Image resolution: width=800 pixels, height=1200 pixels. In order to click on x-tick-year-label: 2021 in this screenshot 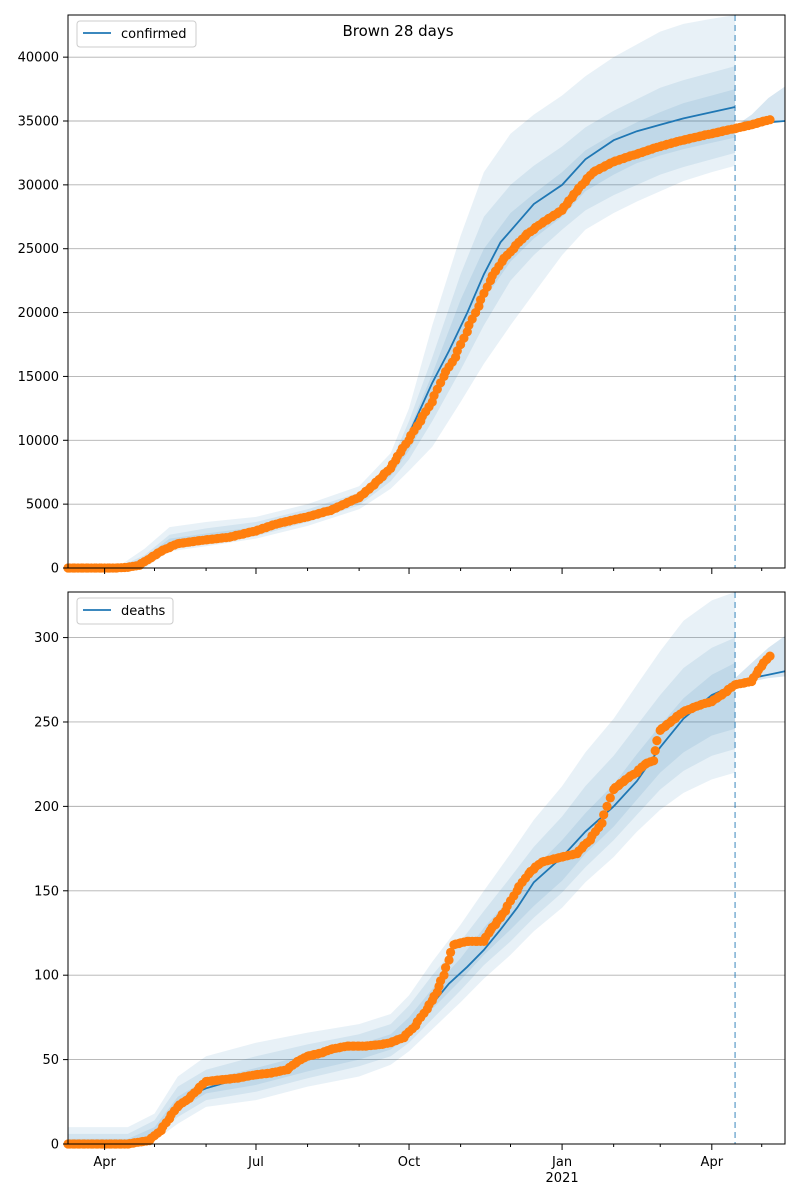, I will do `click(562, 1178)`.